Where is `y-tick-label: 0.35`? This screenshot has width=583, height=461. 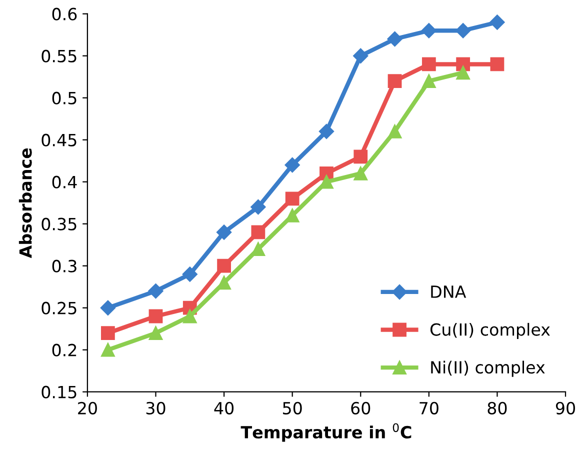 y-tick-label: 0.35 is located at coordinates (59, 224).